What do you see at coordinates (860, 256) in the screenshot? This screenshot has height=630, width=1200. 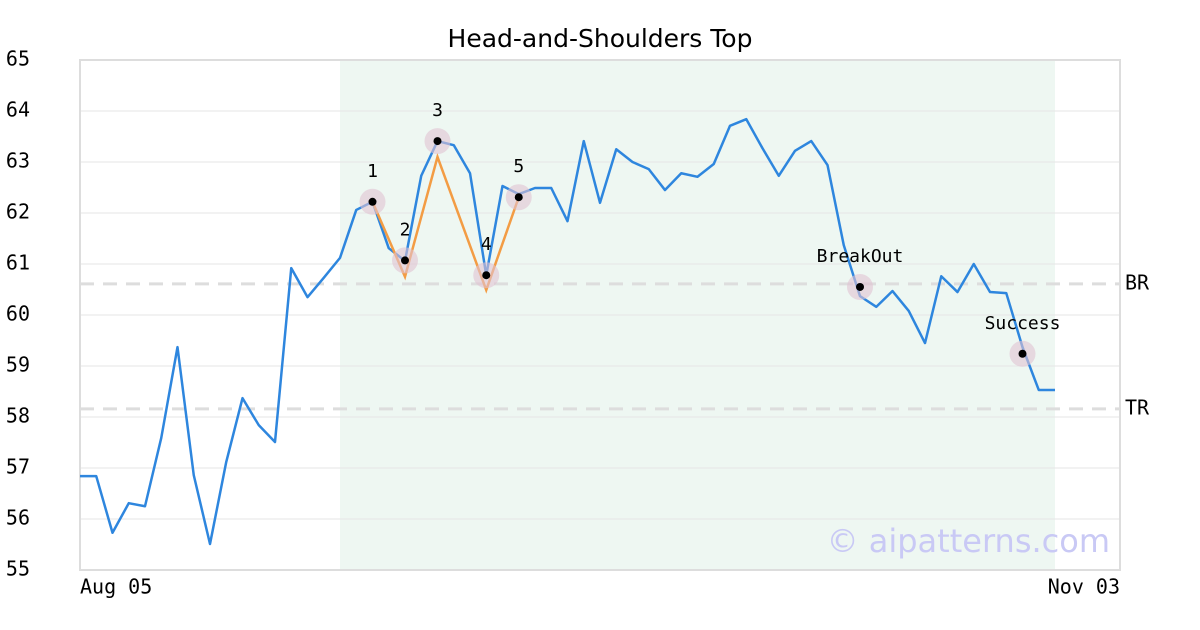 I see `annotation-label: BreakOut` at bounding box center [860, 256].